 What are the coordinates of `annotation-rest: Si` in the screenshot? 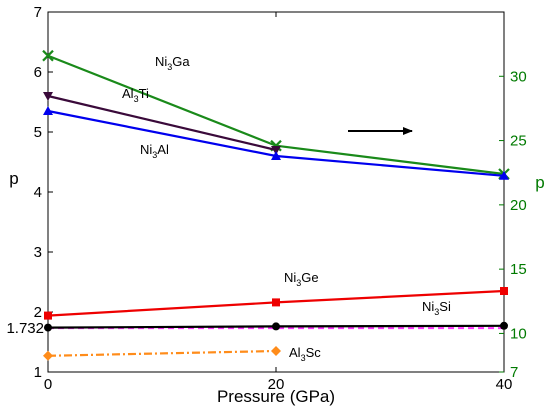 It's located at (445, 306).